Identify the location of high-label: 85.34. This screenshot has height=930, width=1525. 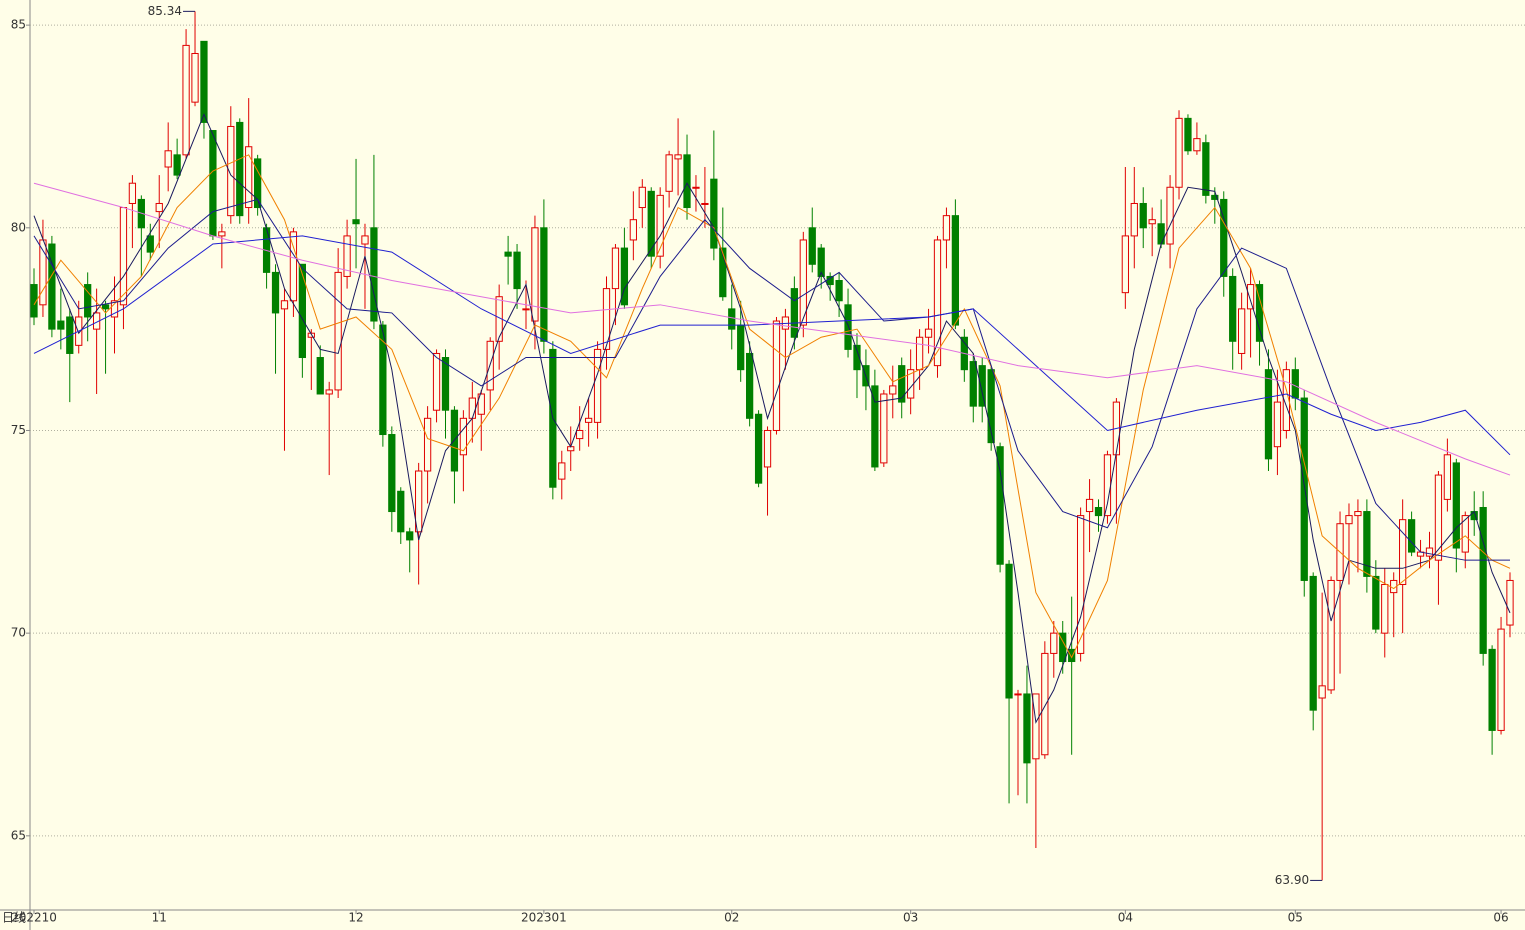
(165, 11).